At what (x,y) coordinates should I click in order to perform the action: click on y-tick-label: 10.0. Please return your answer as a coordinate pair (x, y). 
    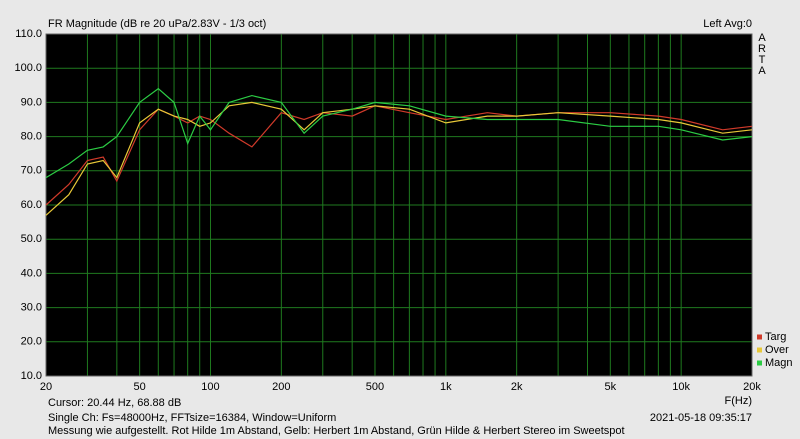
    Looking at the image, I should click on (31, 376).